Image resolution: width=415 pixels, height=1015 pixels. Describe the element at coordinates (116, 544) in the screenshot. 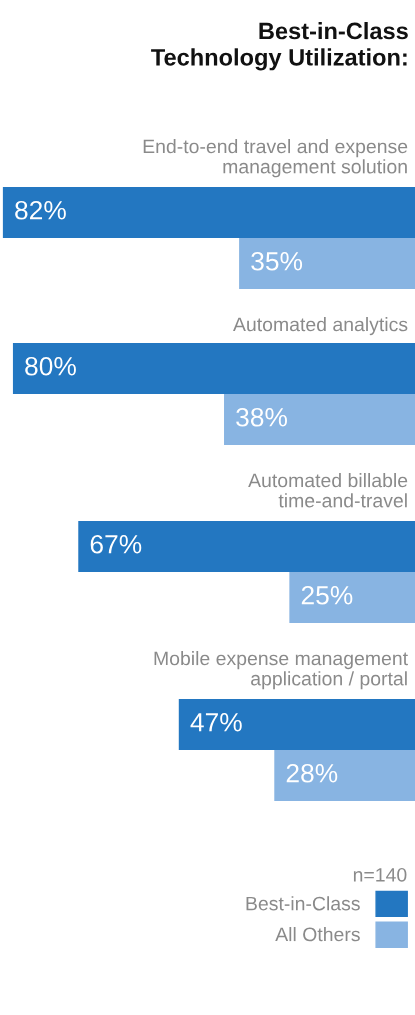

I see `data-label: 67%` at that location.